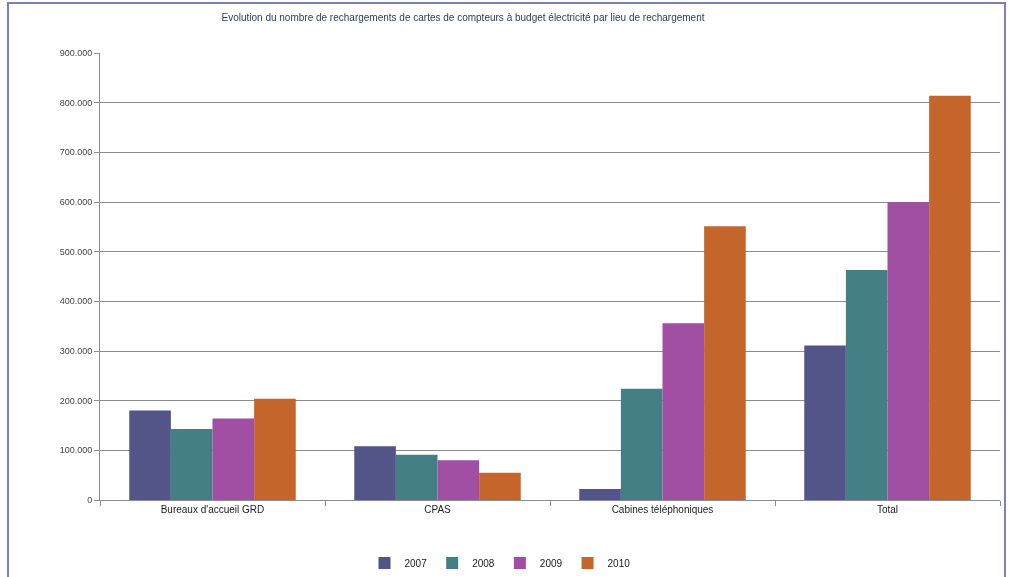 This screenshot has height=577, width=1010. What do you see at coordinates (483, 563) in the screenshot?
I see `legend-label: 2008` at bounding box center [483, 563].